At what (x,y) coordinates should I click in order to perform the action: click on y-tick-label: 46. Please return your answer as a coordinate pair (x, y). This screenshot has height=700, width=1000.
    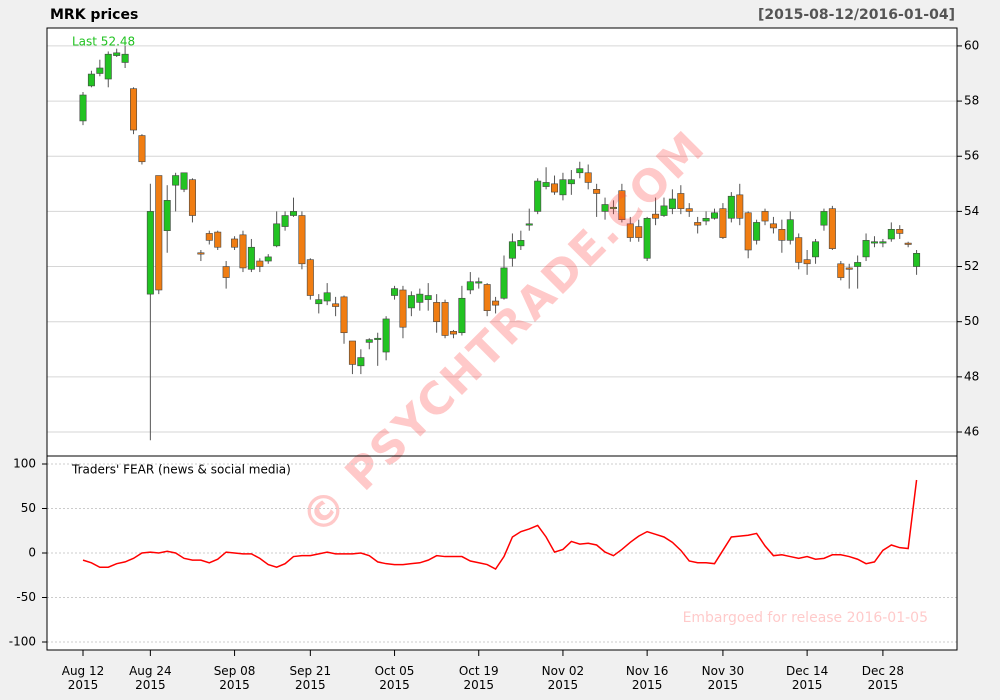
    Looking at the image, I should click on (971, 432).